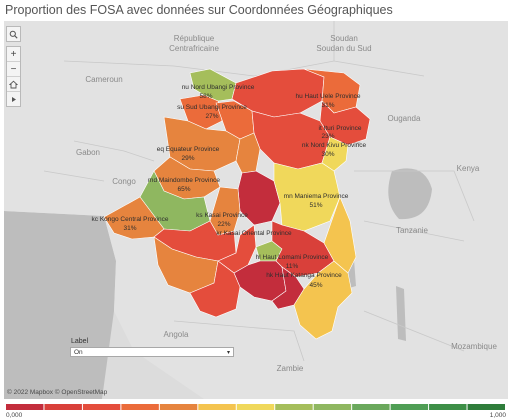 The width and height of the screenshot is (512, 419). Describe the element at coordinates (468, 168) in the screenshot. I see `country-label: Kenya` at that location.